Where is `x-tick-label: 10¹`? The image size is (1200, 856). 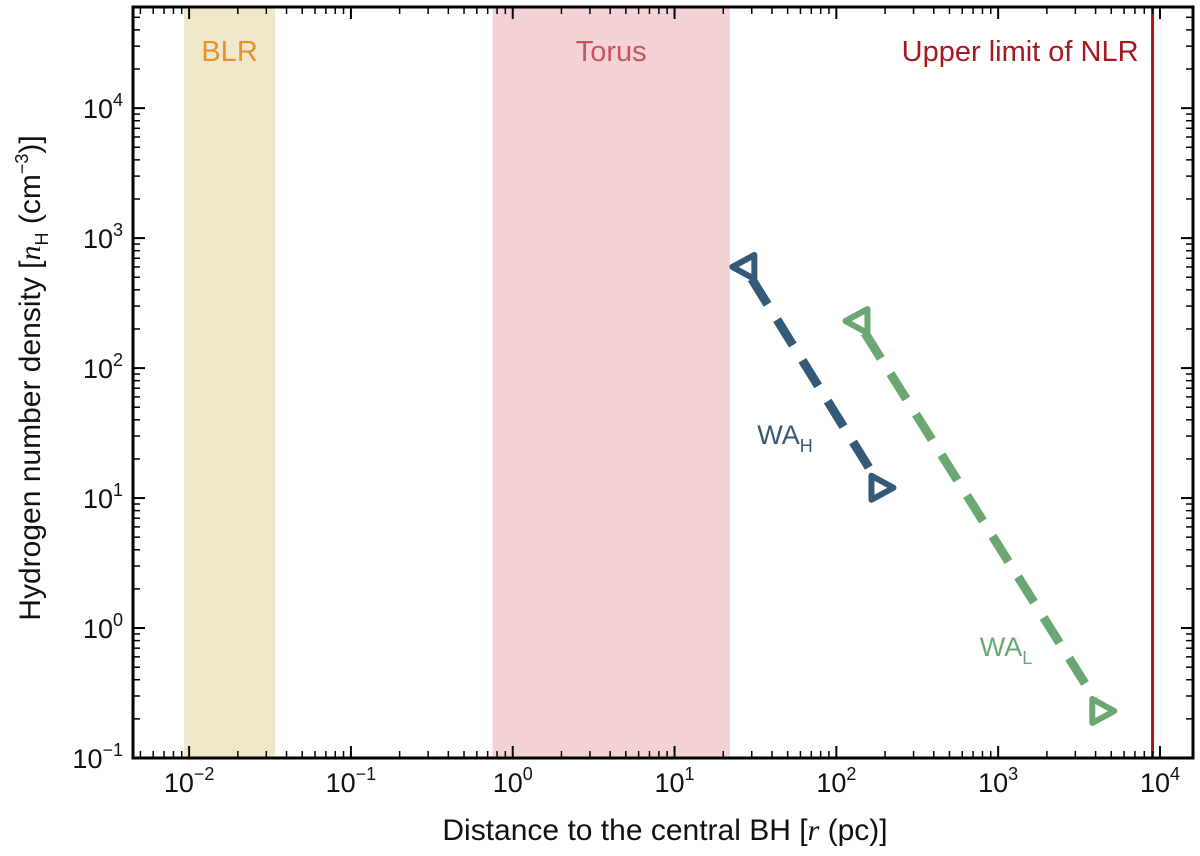
x-tick-label: 10¹ is located at coordinates (675, 781).